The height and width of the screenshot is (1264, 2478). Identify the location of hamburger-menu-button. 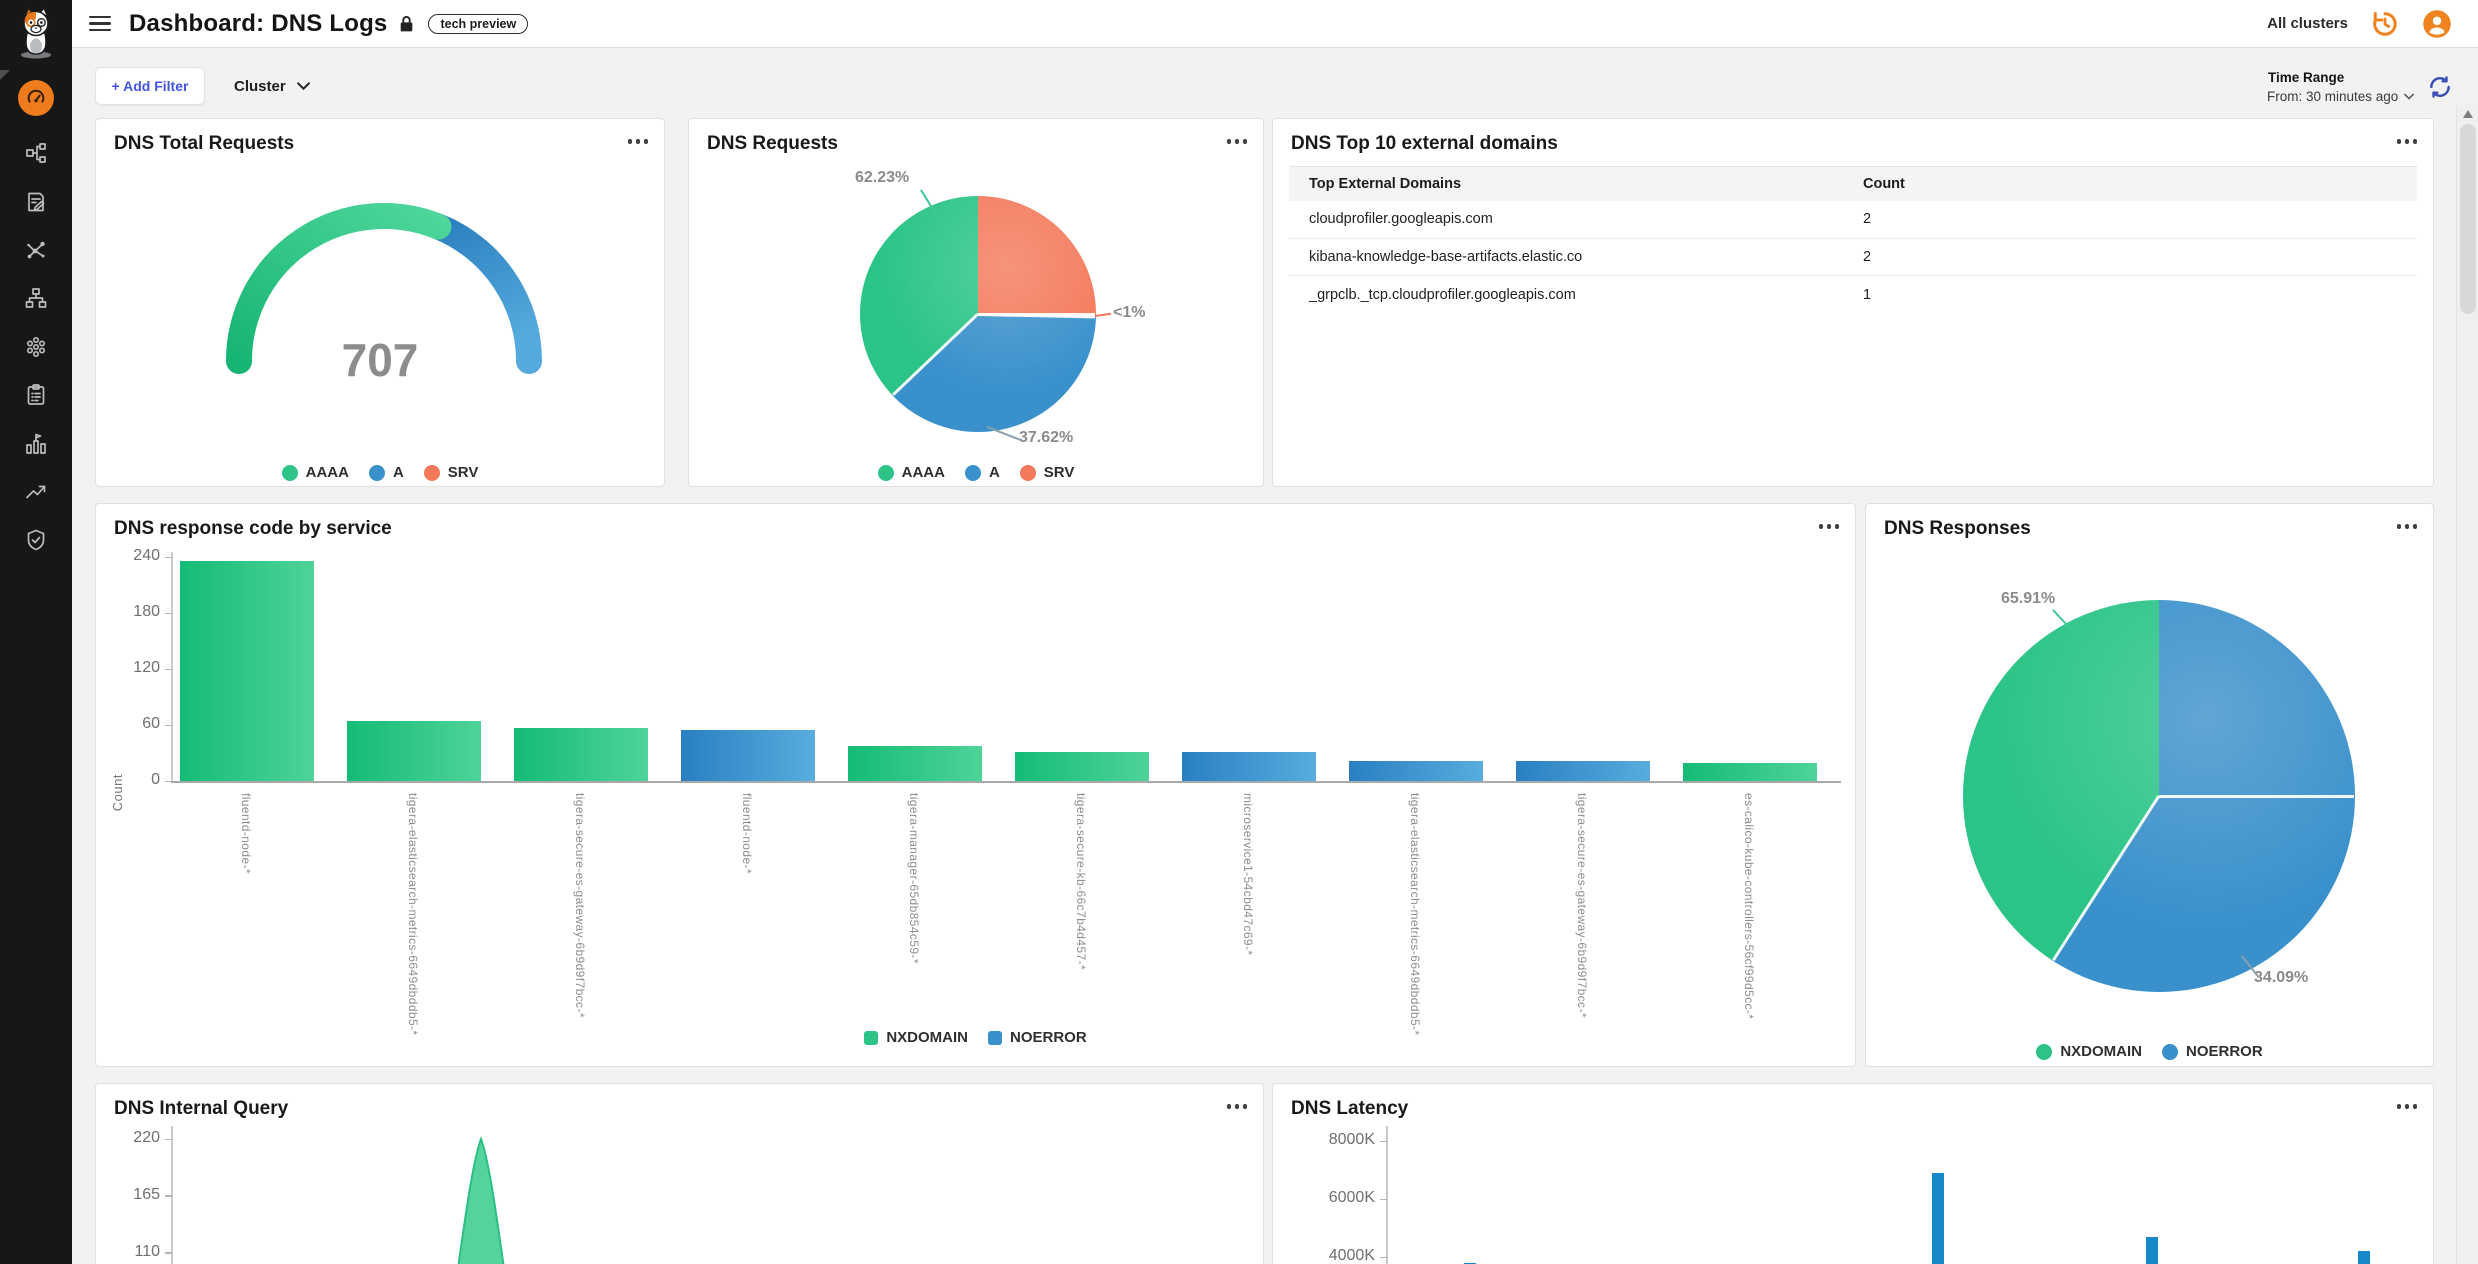
(101, 24).